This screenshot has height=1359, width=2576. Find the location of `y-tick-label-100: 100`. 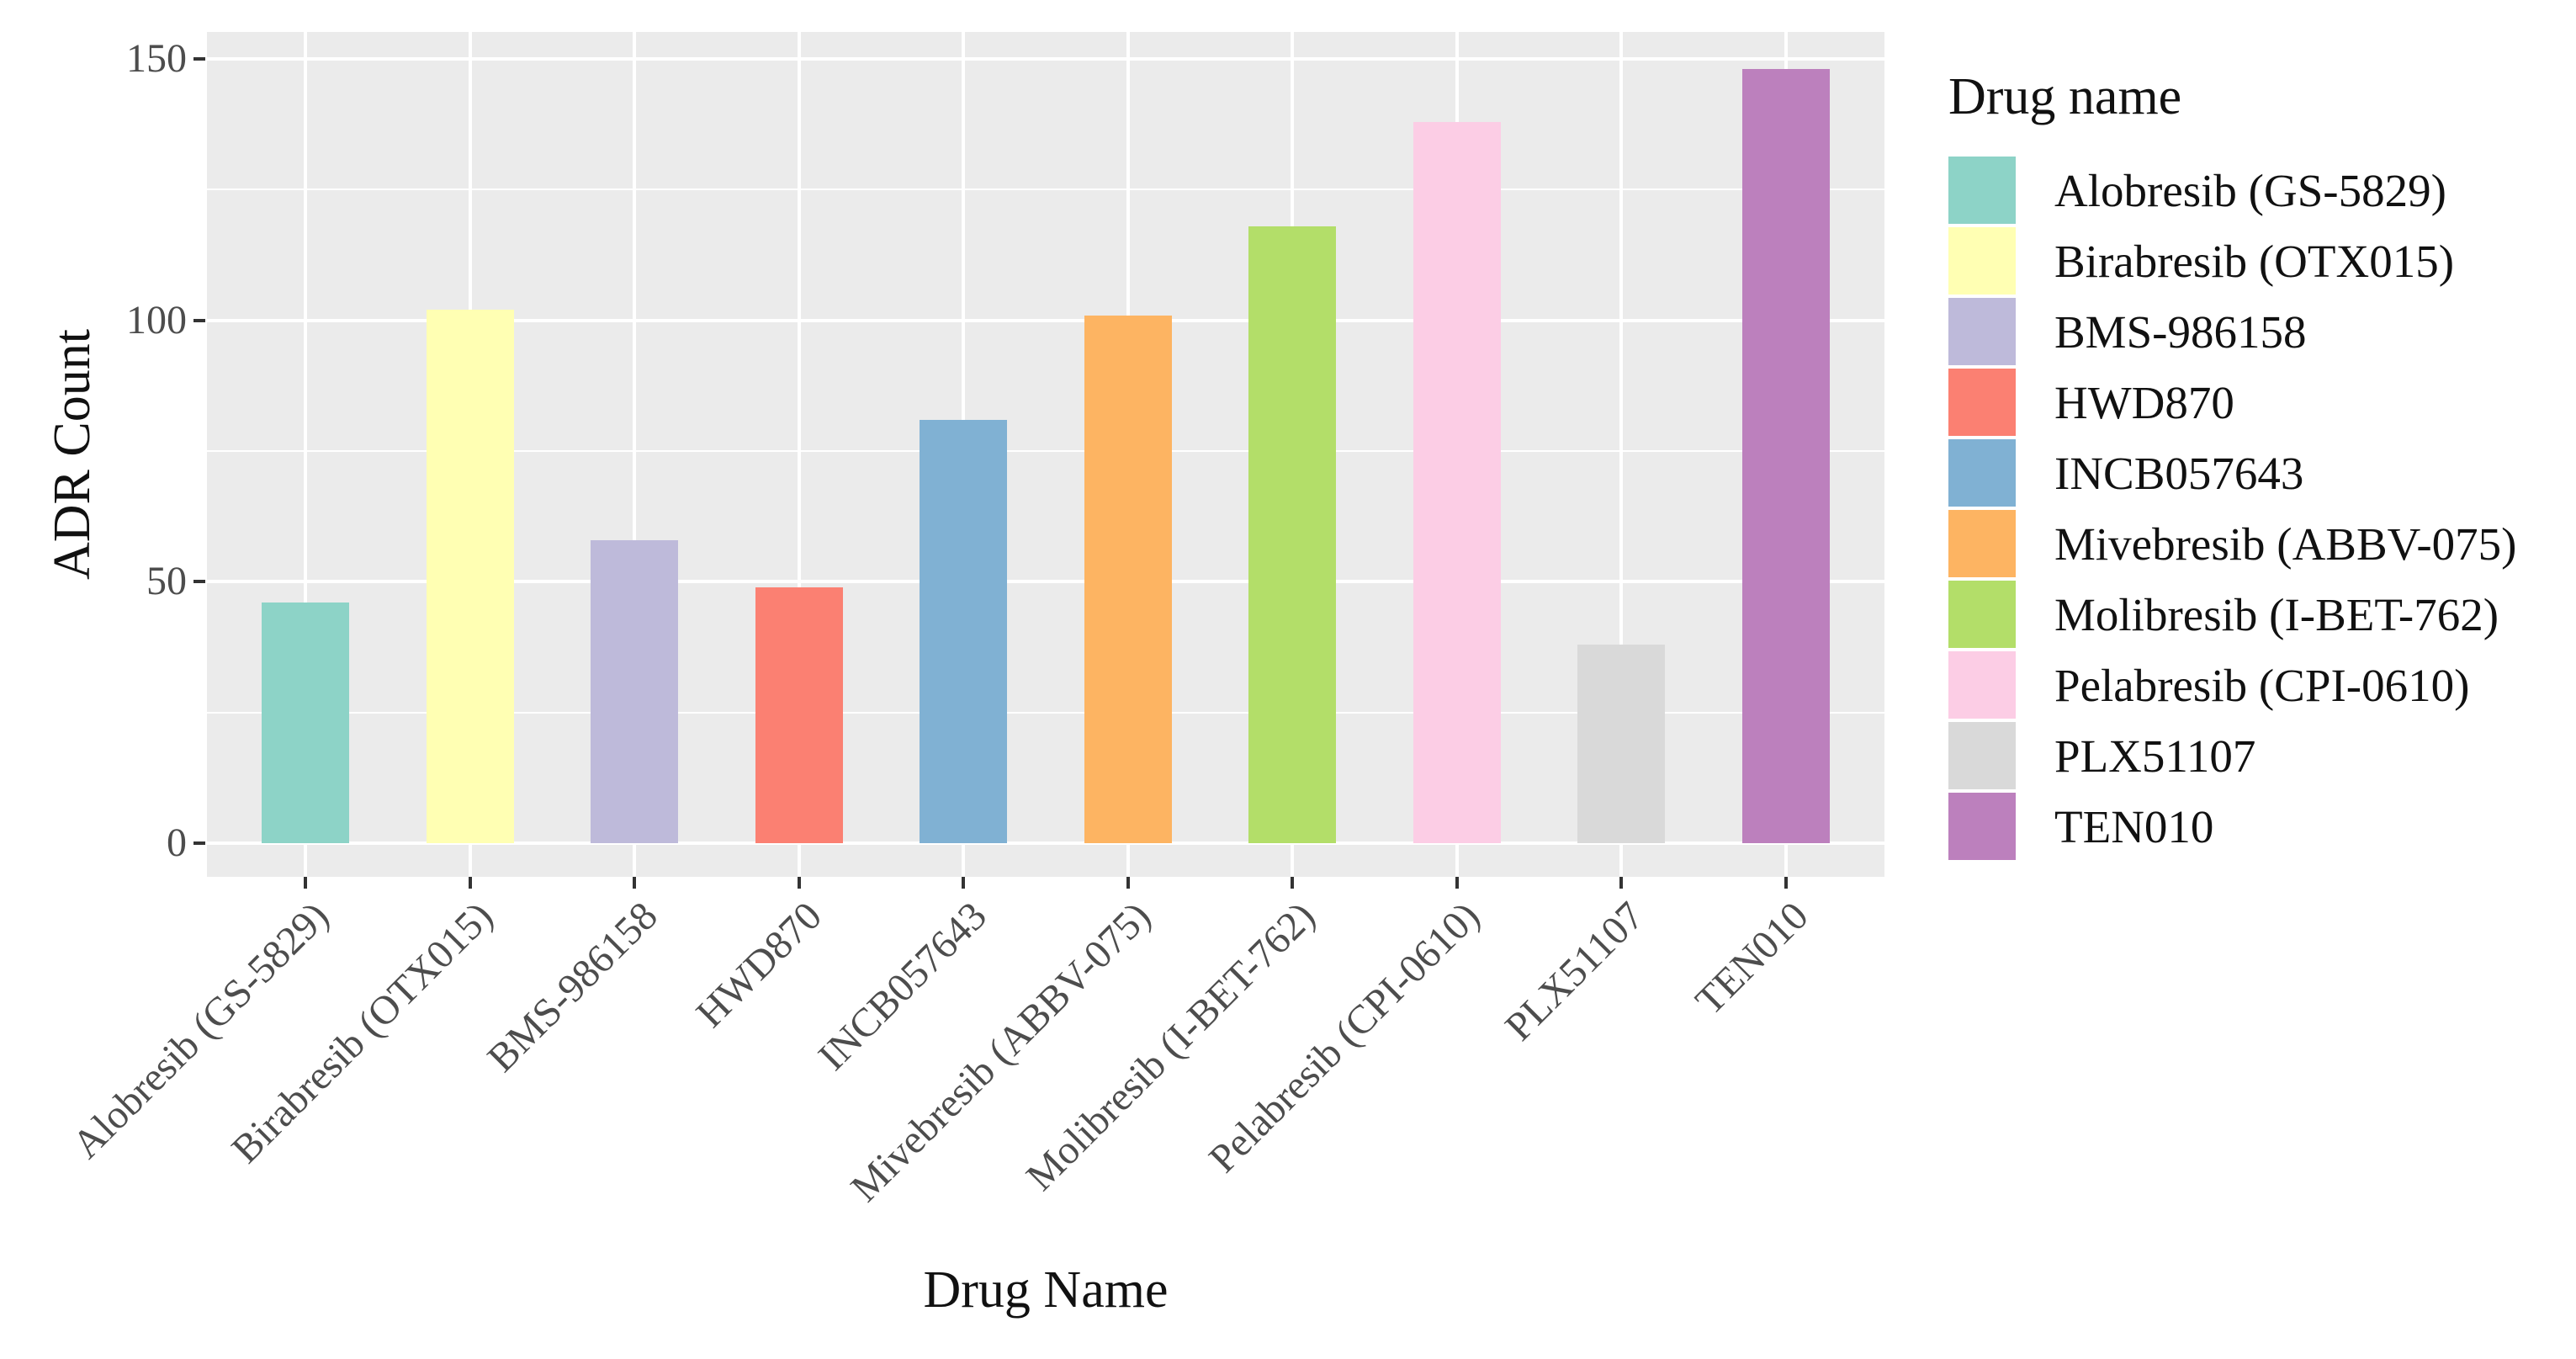

y-tick-label-100: 100 is located at coordinates (156, 319).